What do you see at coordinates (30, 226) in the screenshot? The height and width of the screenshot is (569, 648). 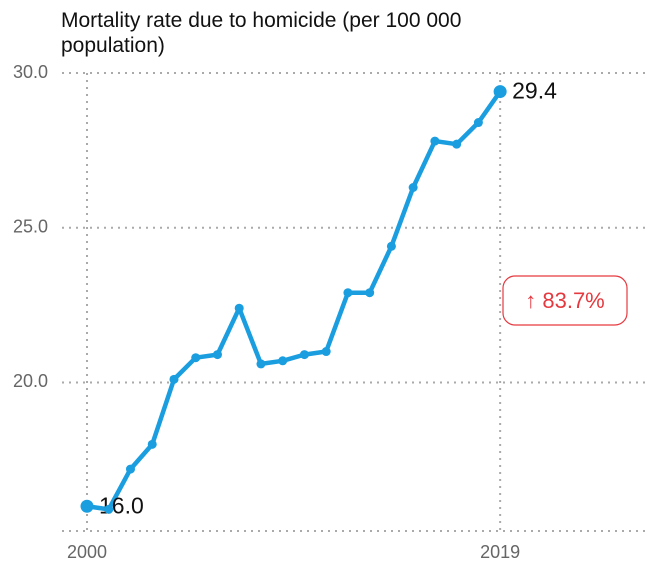 I see `y-tick-label: 25.0` at bounding box center [30, 226].